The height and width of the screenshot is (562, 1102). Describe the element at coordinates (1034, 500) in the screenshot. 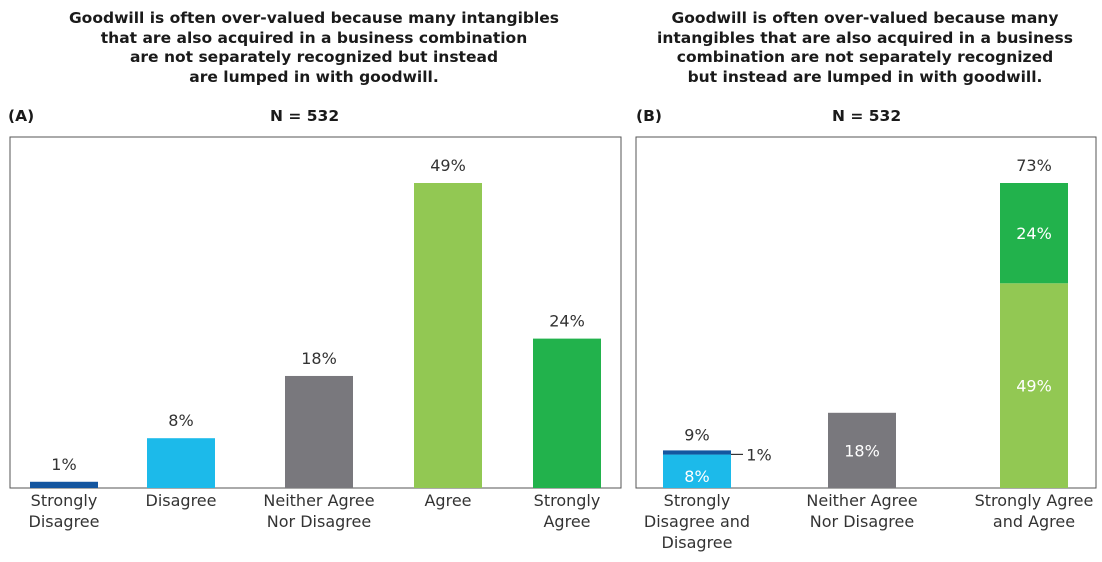

I see `category-label: Strongly Agree` at that location.